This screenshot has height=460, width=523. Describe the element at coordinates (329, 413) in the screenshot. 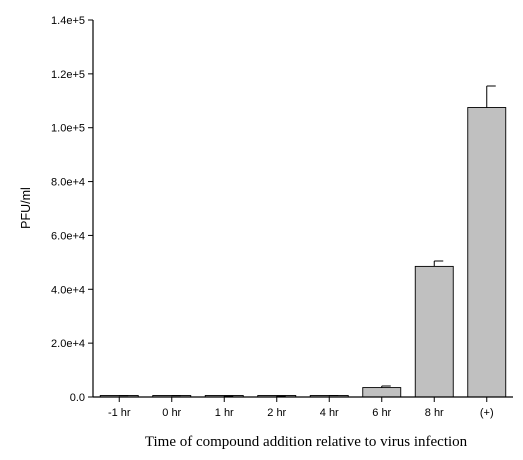

I see `x-tick-label: 4 hr` at that location.